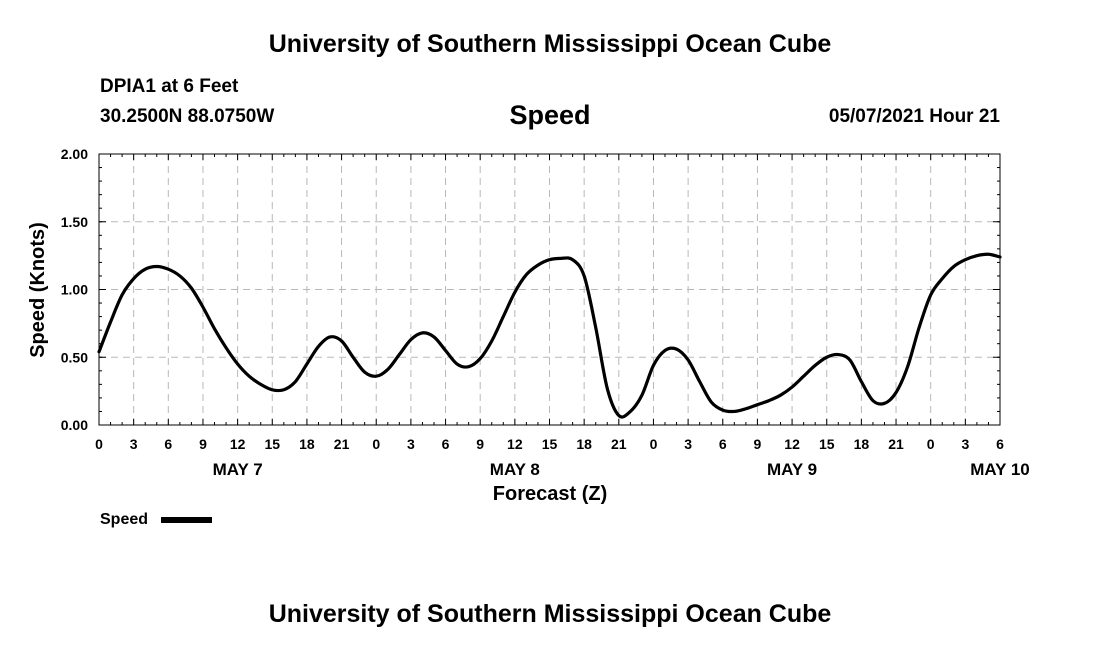 The width and height of the screenshot is (1100, 650). Describe the element at coordinates (169, 86) in the screenshot. I see `station-label: DPIA1 at 6 Feet` at that location.